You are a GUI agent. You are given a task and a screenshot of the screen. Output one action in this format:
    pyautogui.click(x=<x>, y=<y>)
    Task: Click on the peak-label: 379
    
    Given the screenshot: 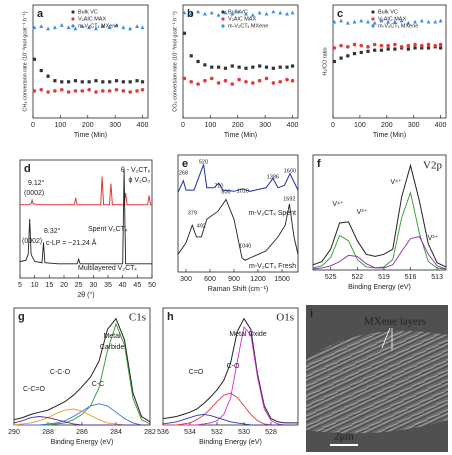 What is the action you would take?
    pyautogui.click(x=192, y=213)
    